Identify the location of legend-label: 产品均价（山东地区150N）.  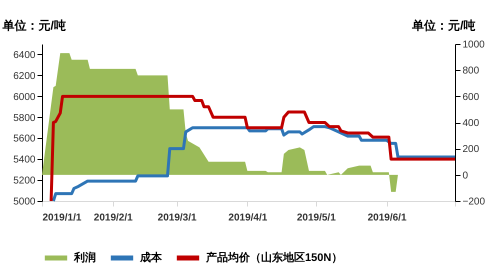
(273, 257).